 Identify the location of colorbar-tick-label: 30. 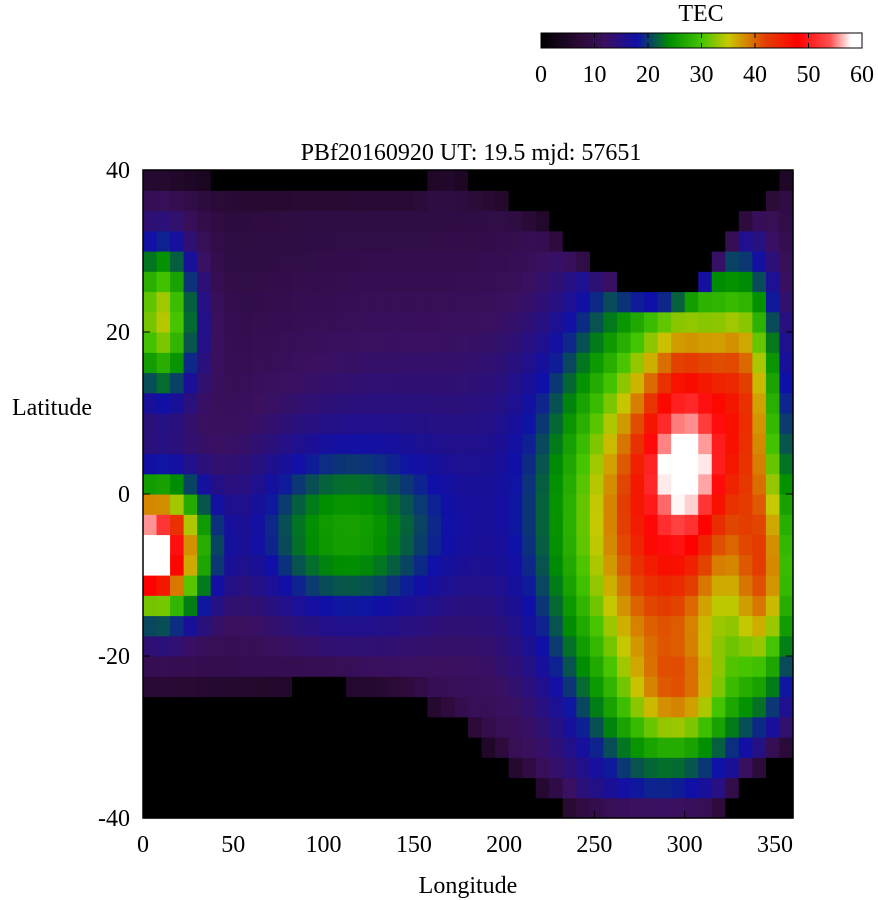
(702, 75).